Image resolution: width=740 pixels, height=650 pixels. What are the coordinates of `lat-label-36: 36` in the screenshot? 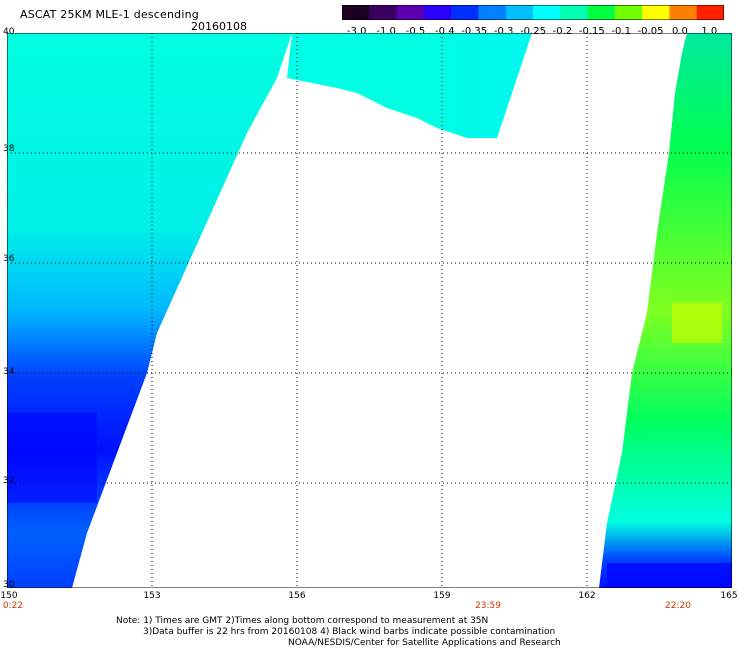 It's located at (9, 259).